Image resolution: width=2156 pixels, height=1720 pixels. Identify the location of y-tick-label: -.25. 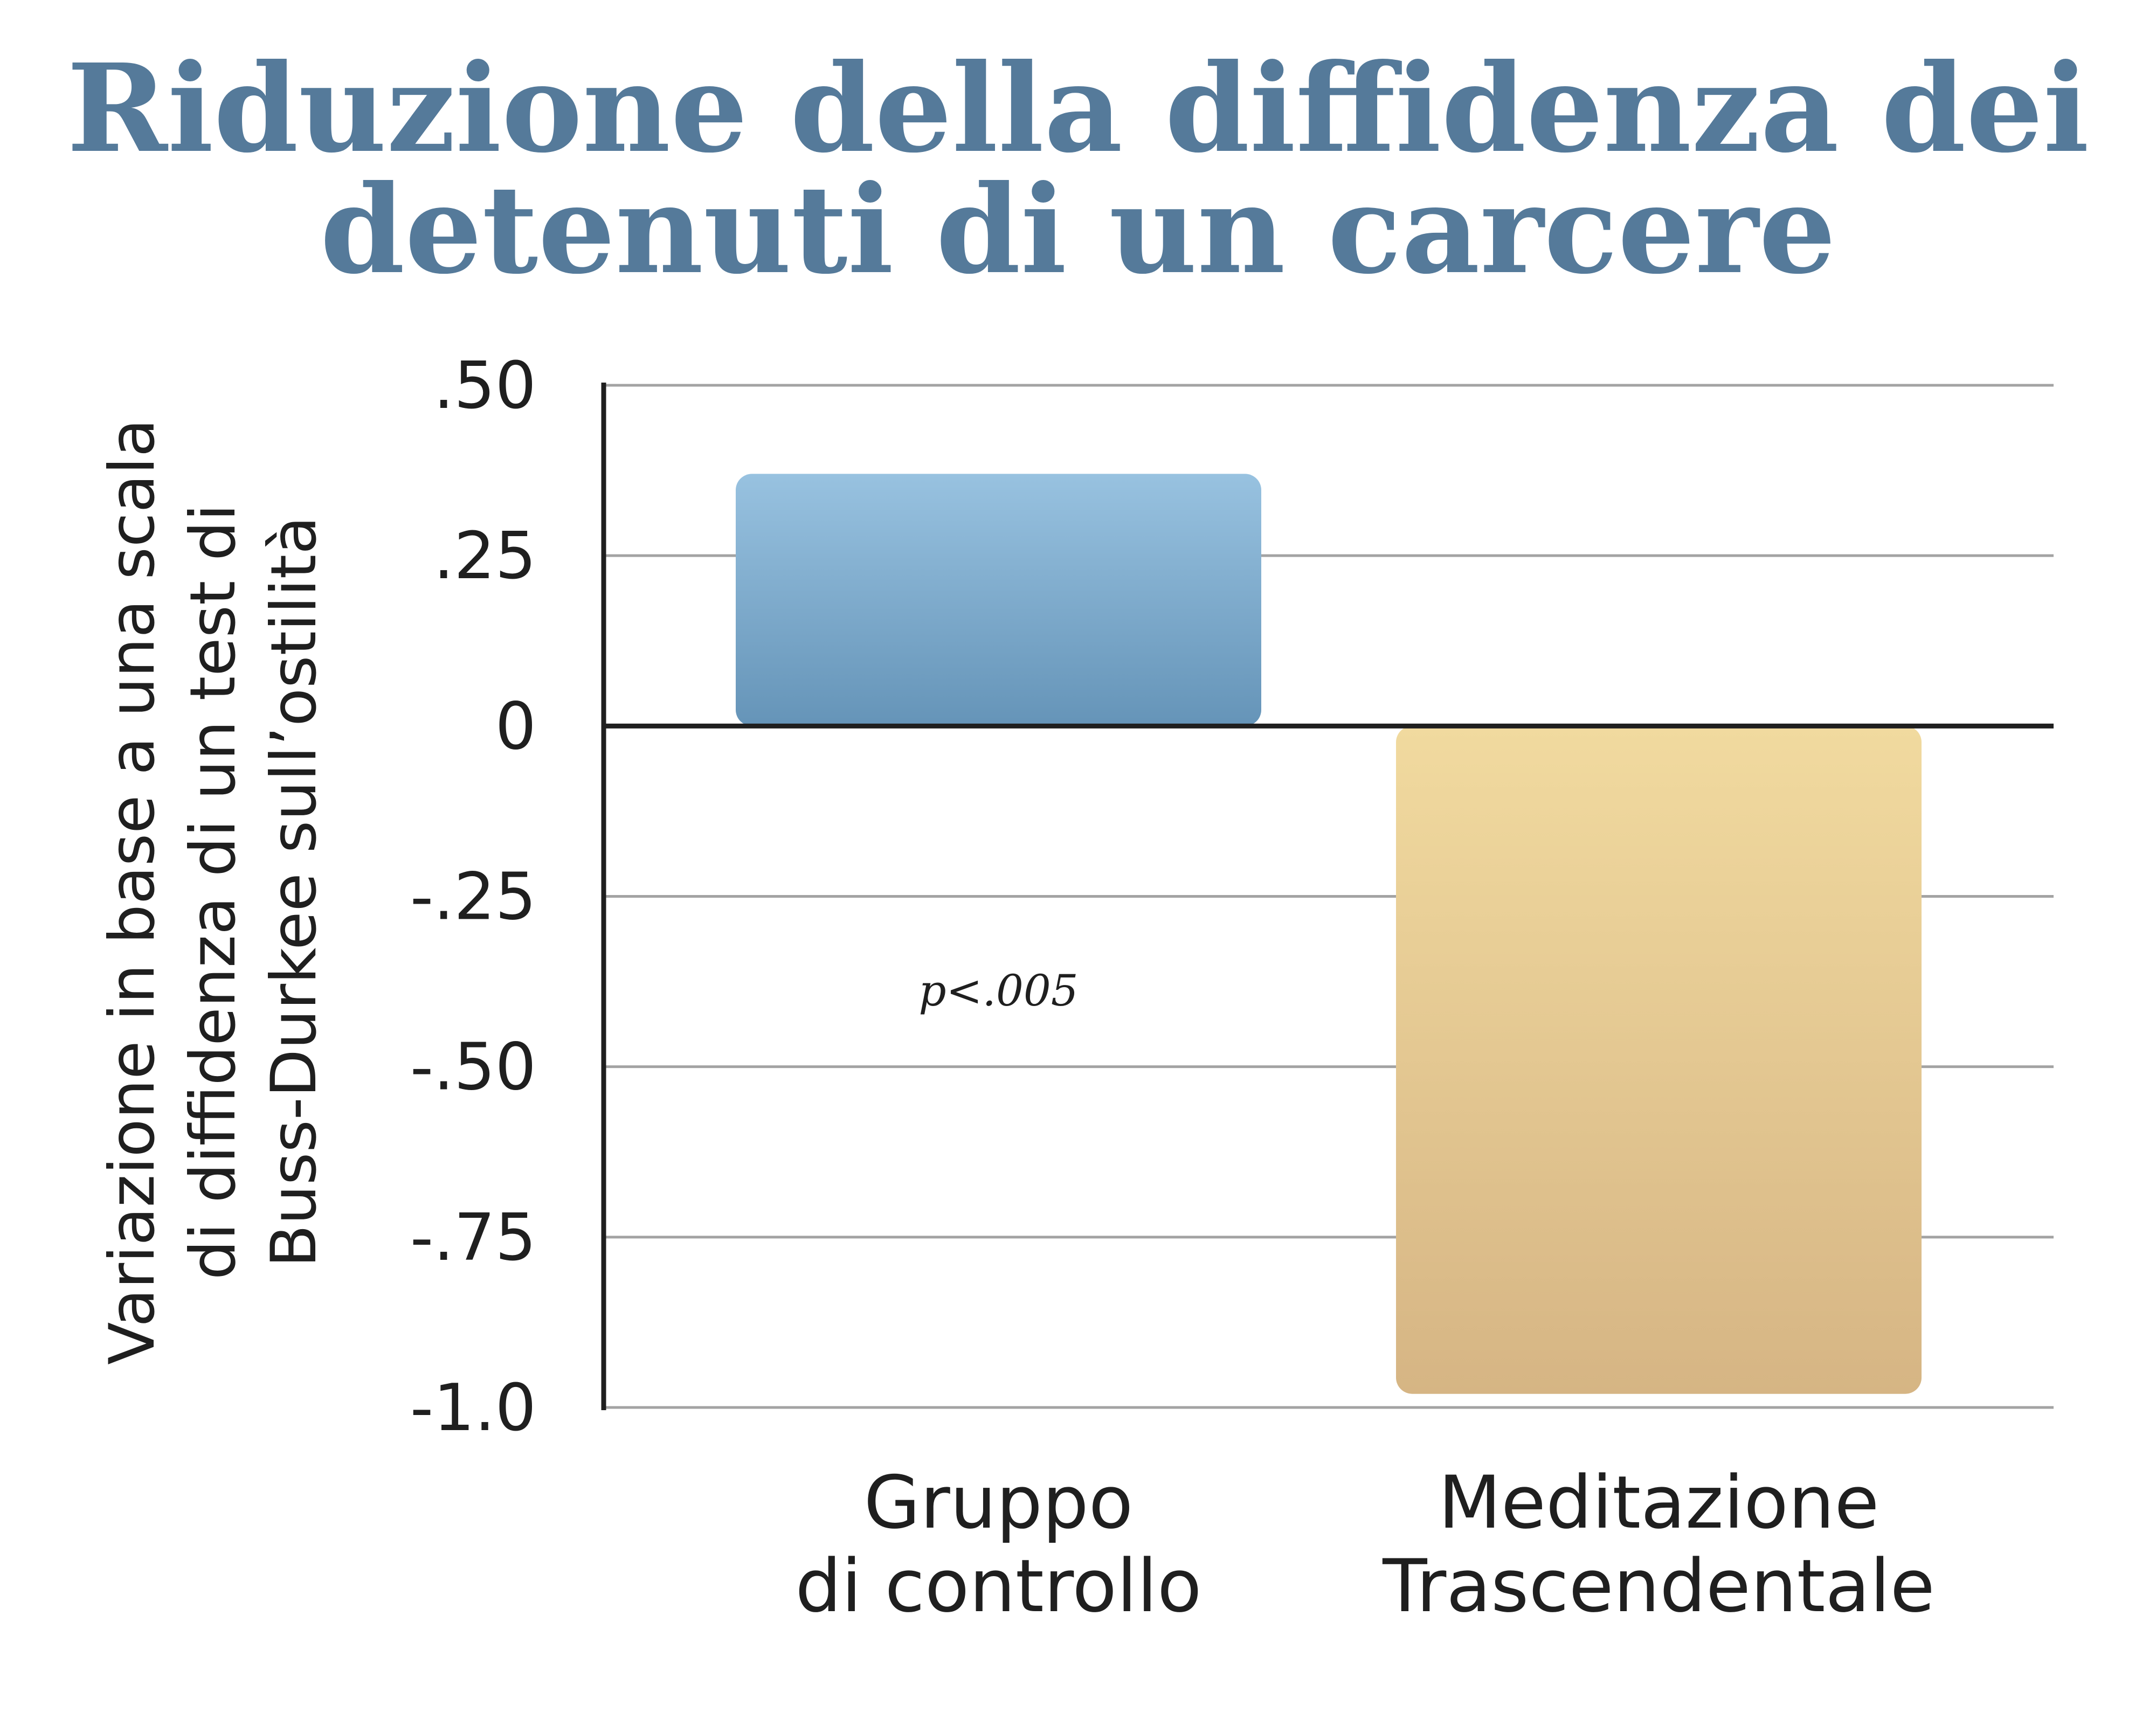
(473, 897).